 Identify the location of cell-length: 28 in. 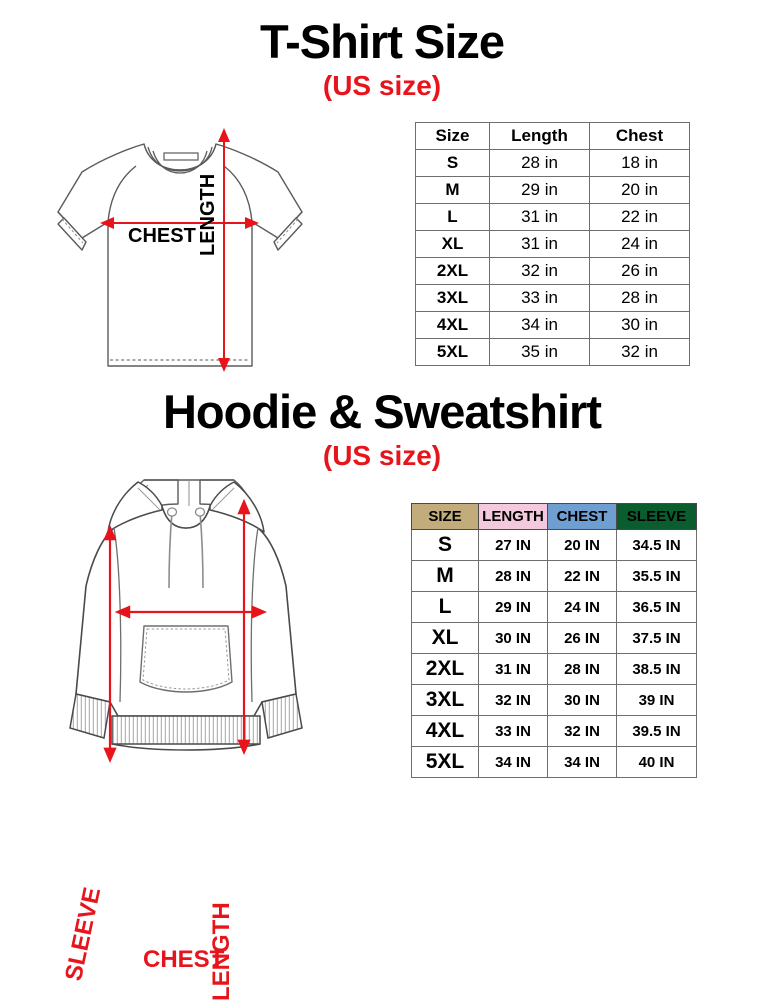
(539, 163).